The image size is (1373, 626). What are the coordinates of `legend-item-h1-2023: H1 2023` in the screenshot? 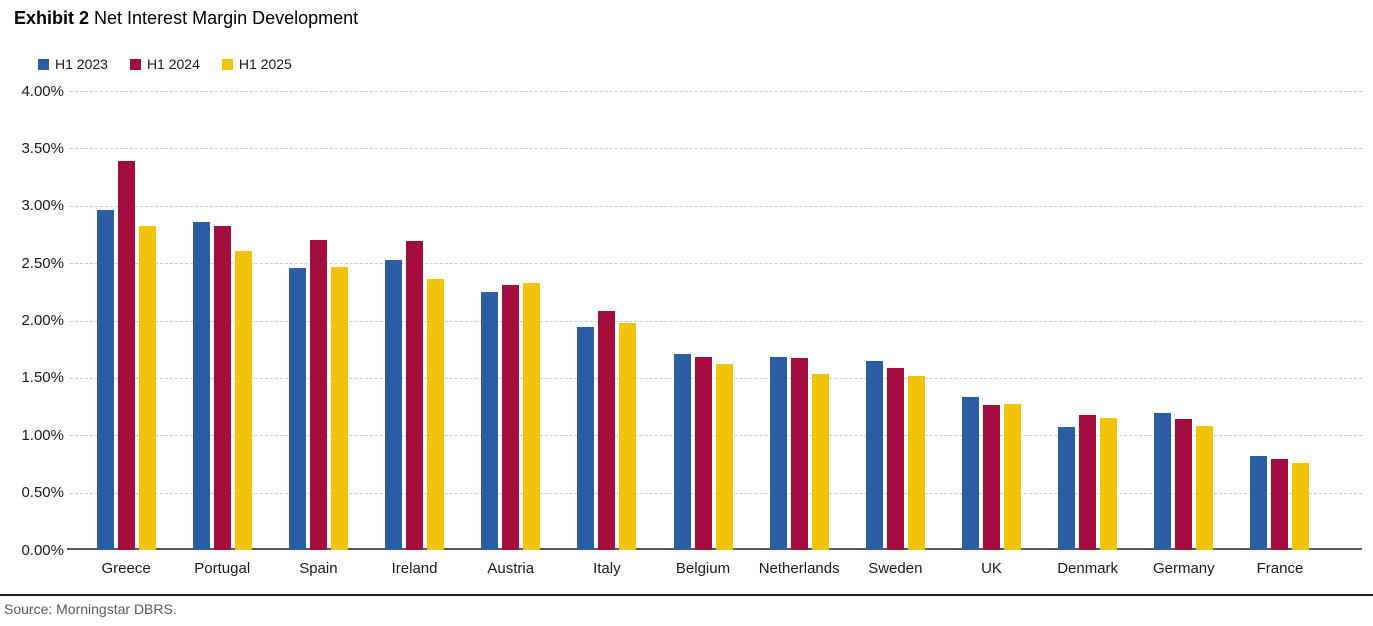 It's located at (73, 64).